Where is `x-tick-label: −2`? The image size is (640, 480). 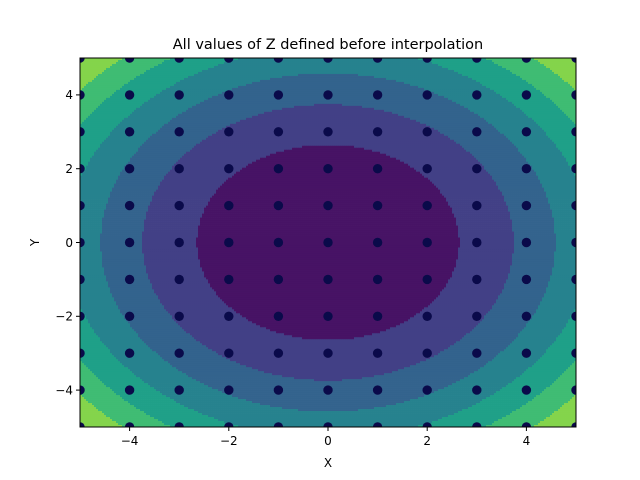
x-tick-label: −2 is located at coordinates (229, 441).